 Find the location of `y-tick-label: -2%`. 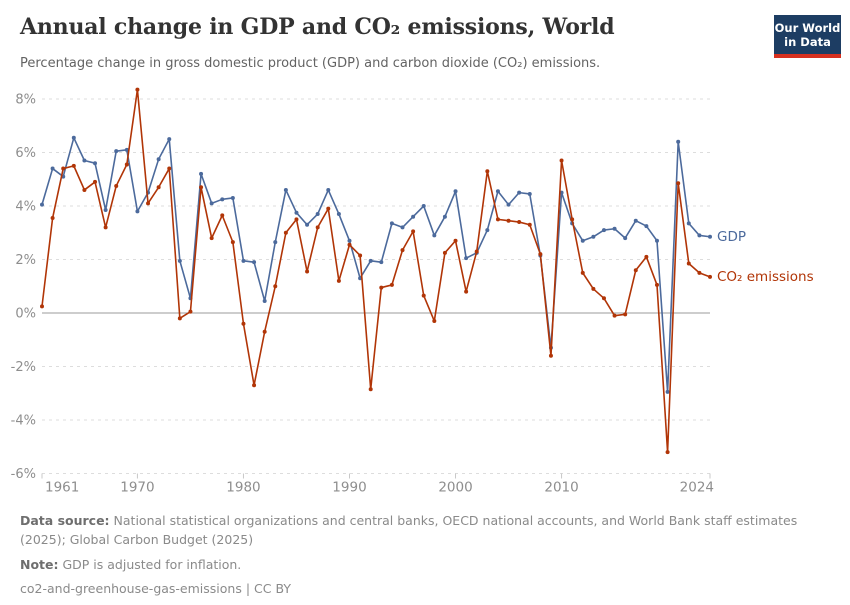

y-tick-label: -2% is located at coordinates (23, 367).